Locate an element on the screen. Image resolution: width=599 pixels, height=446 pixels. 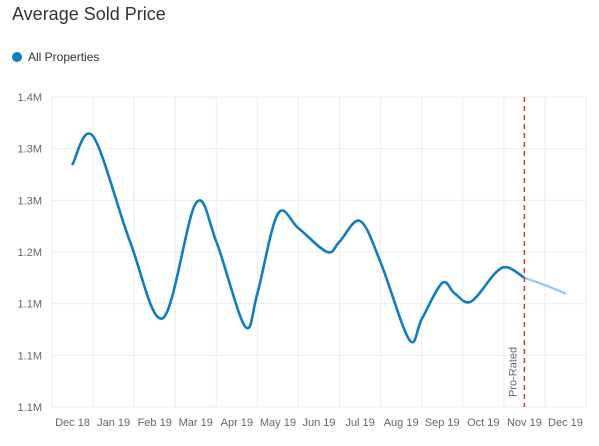
x-tick-label: Jan 19 is located at coordinates (113, 423).